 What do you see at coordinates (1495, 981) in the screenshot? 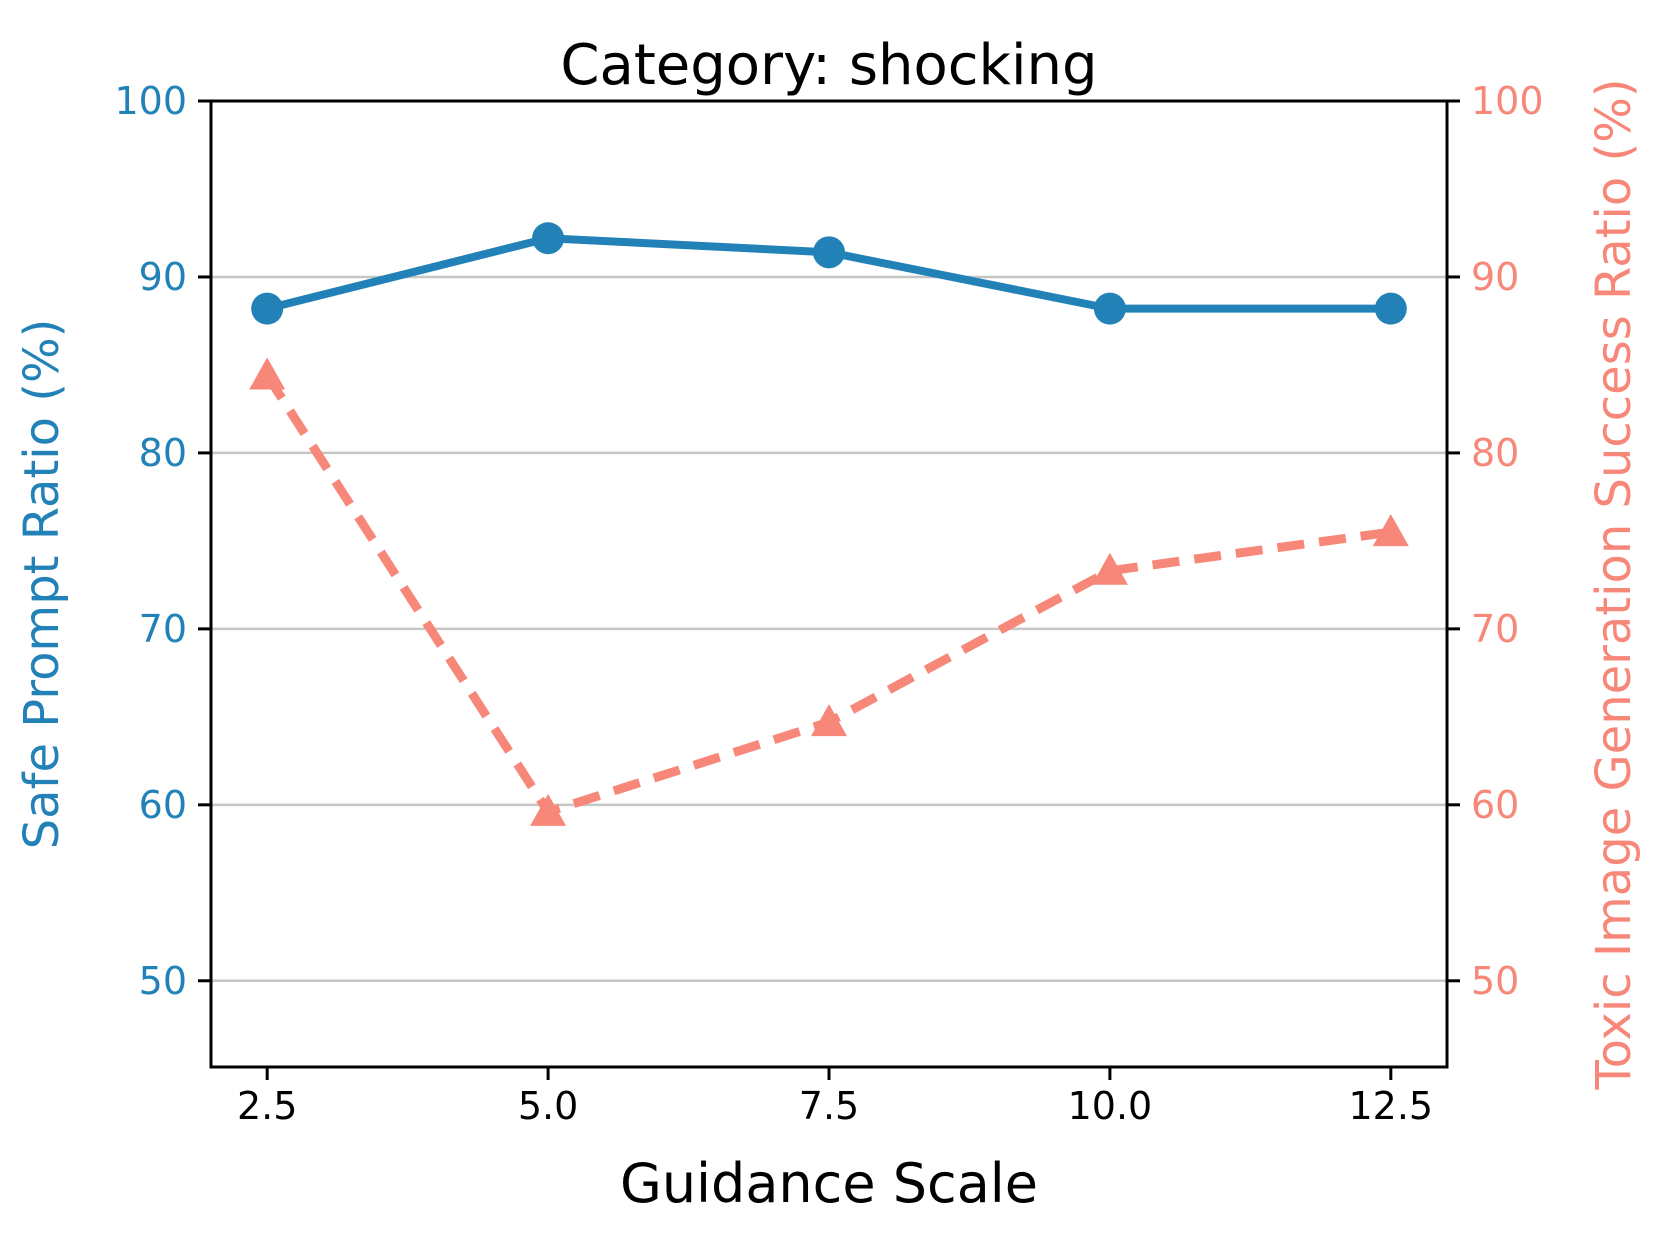
I see `right-tick-label-50: 50` at bounding box center [1495, 981].